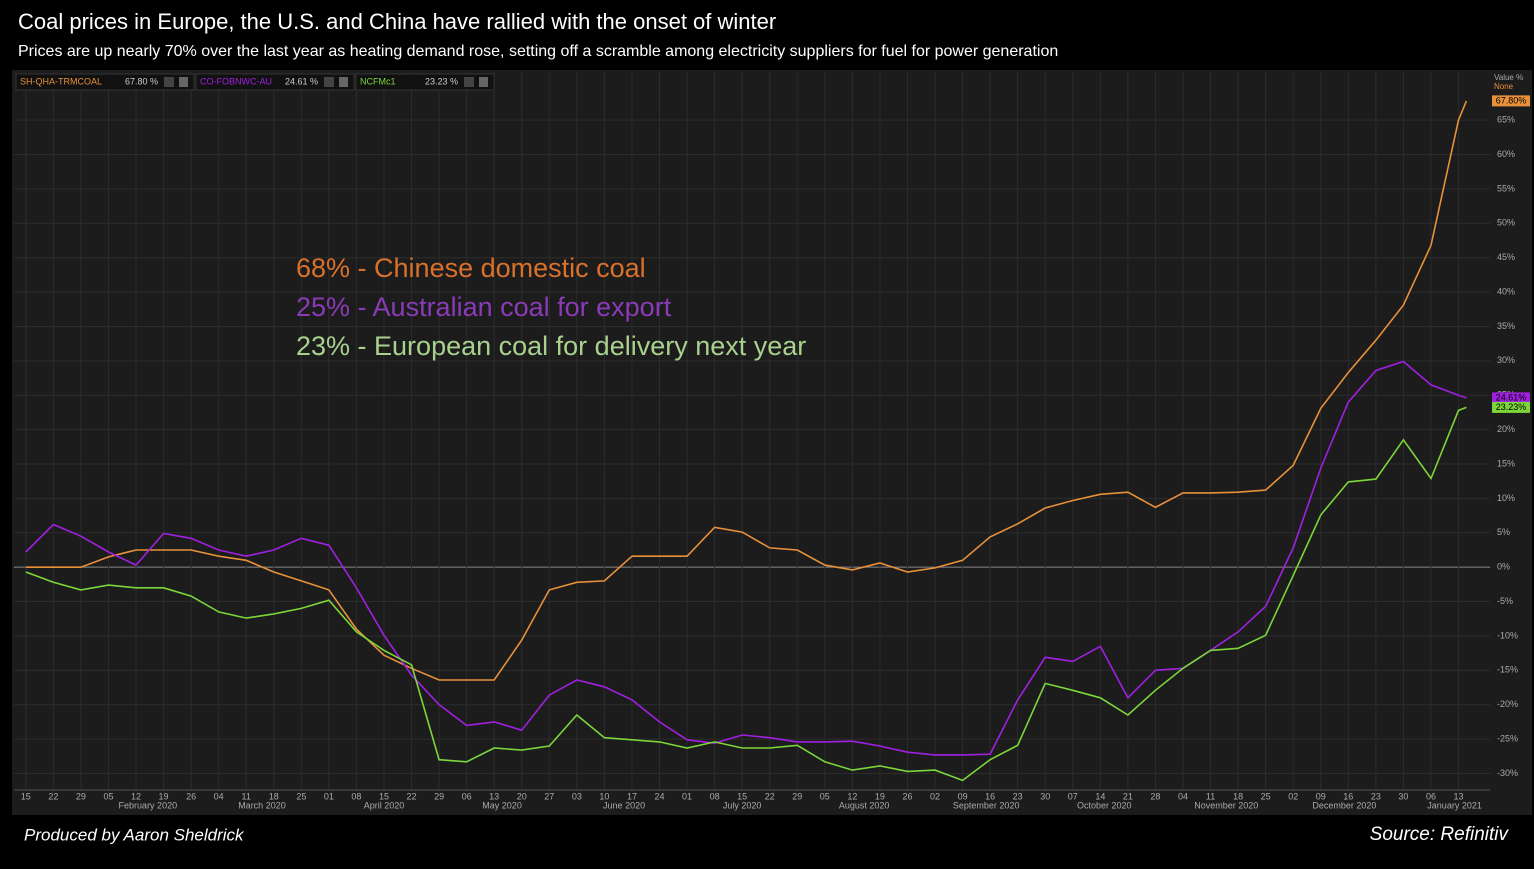 This screenshot has width=1534, height=869. Describe the element at coordinates (1506, 188) in the screenshot. I see `y-tick-label: 55%` at that location.